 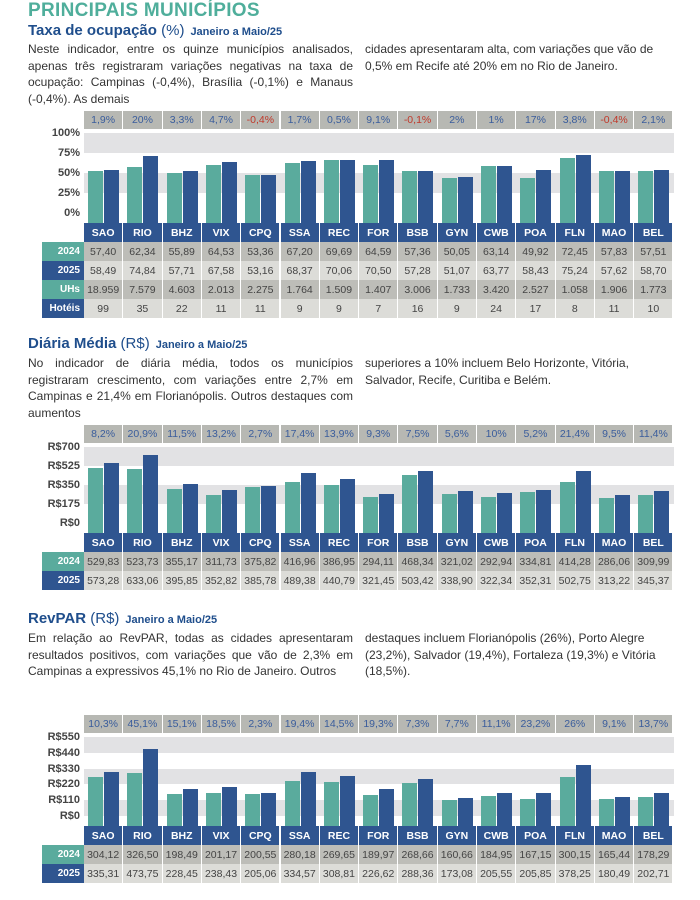 What do you see at coordinates (465, 812) in the screenshot?
I see `bar-2025-gyn` at bounding box center [465, 812].